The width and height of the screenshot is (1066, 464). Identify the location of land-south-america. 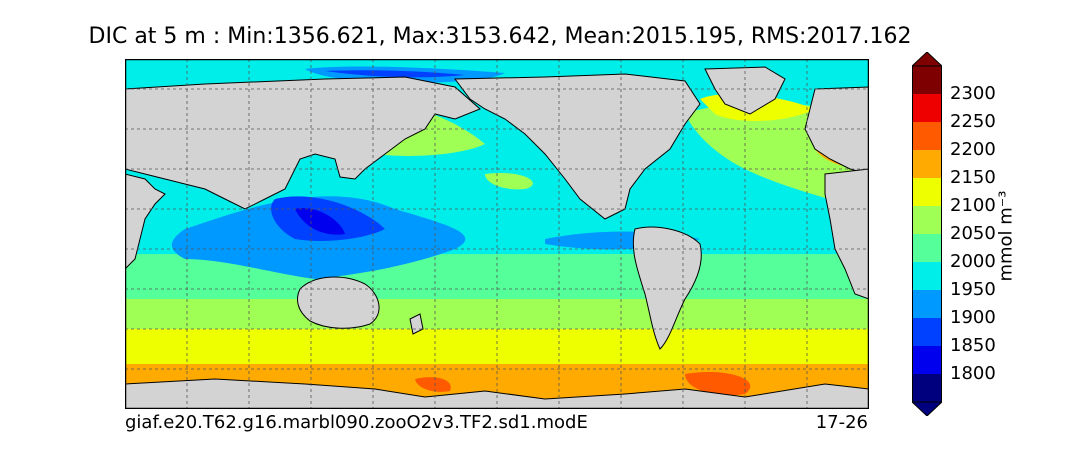
(667, 288).